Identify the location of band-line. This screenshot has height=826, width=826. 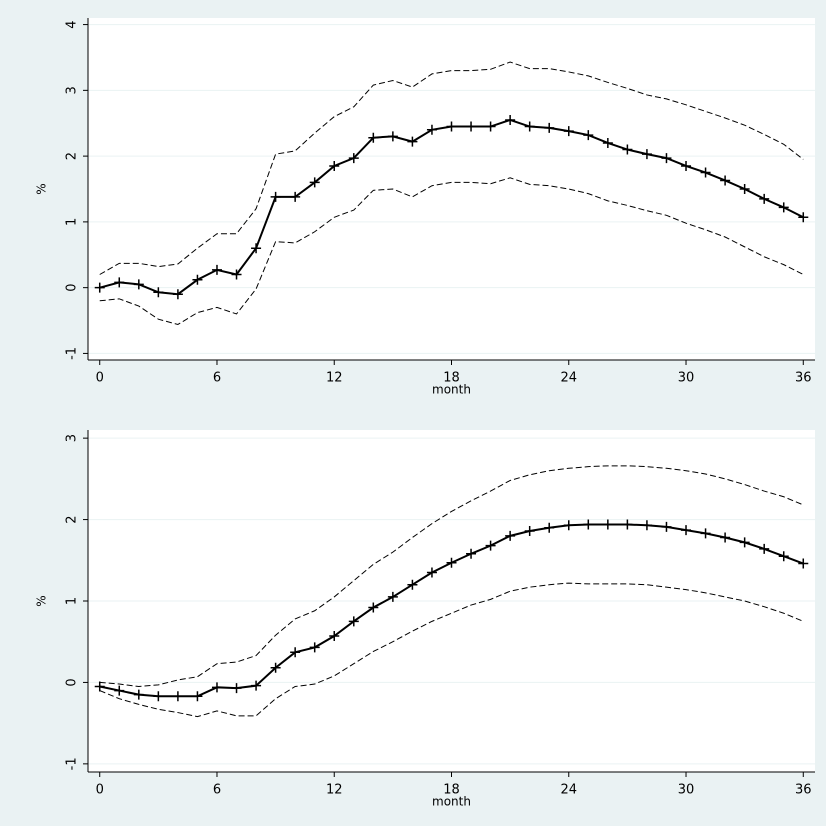
(451, 650).